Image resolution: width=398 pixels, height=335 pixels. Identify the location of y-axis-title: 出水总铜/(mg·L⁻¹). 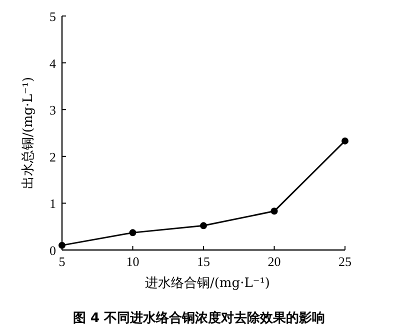
(28, 133).